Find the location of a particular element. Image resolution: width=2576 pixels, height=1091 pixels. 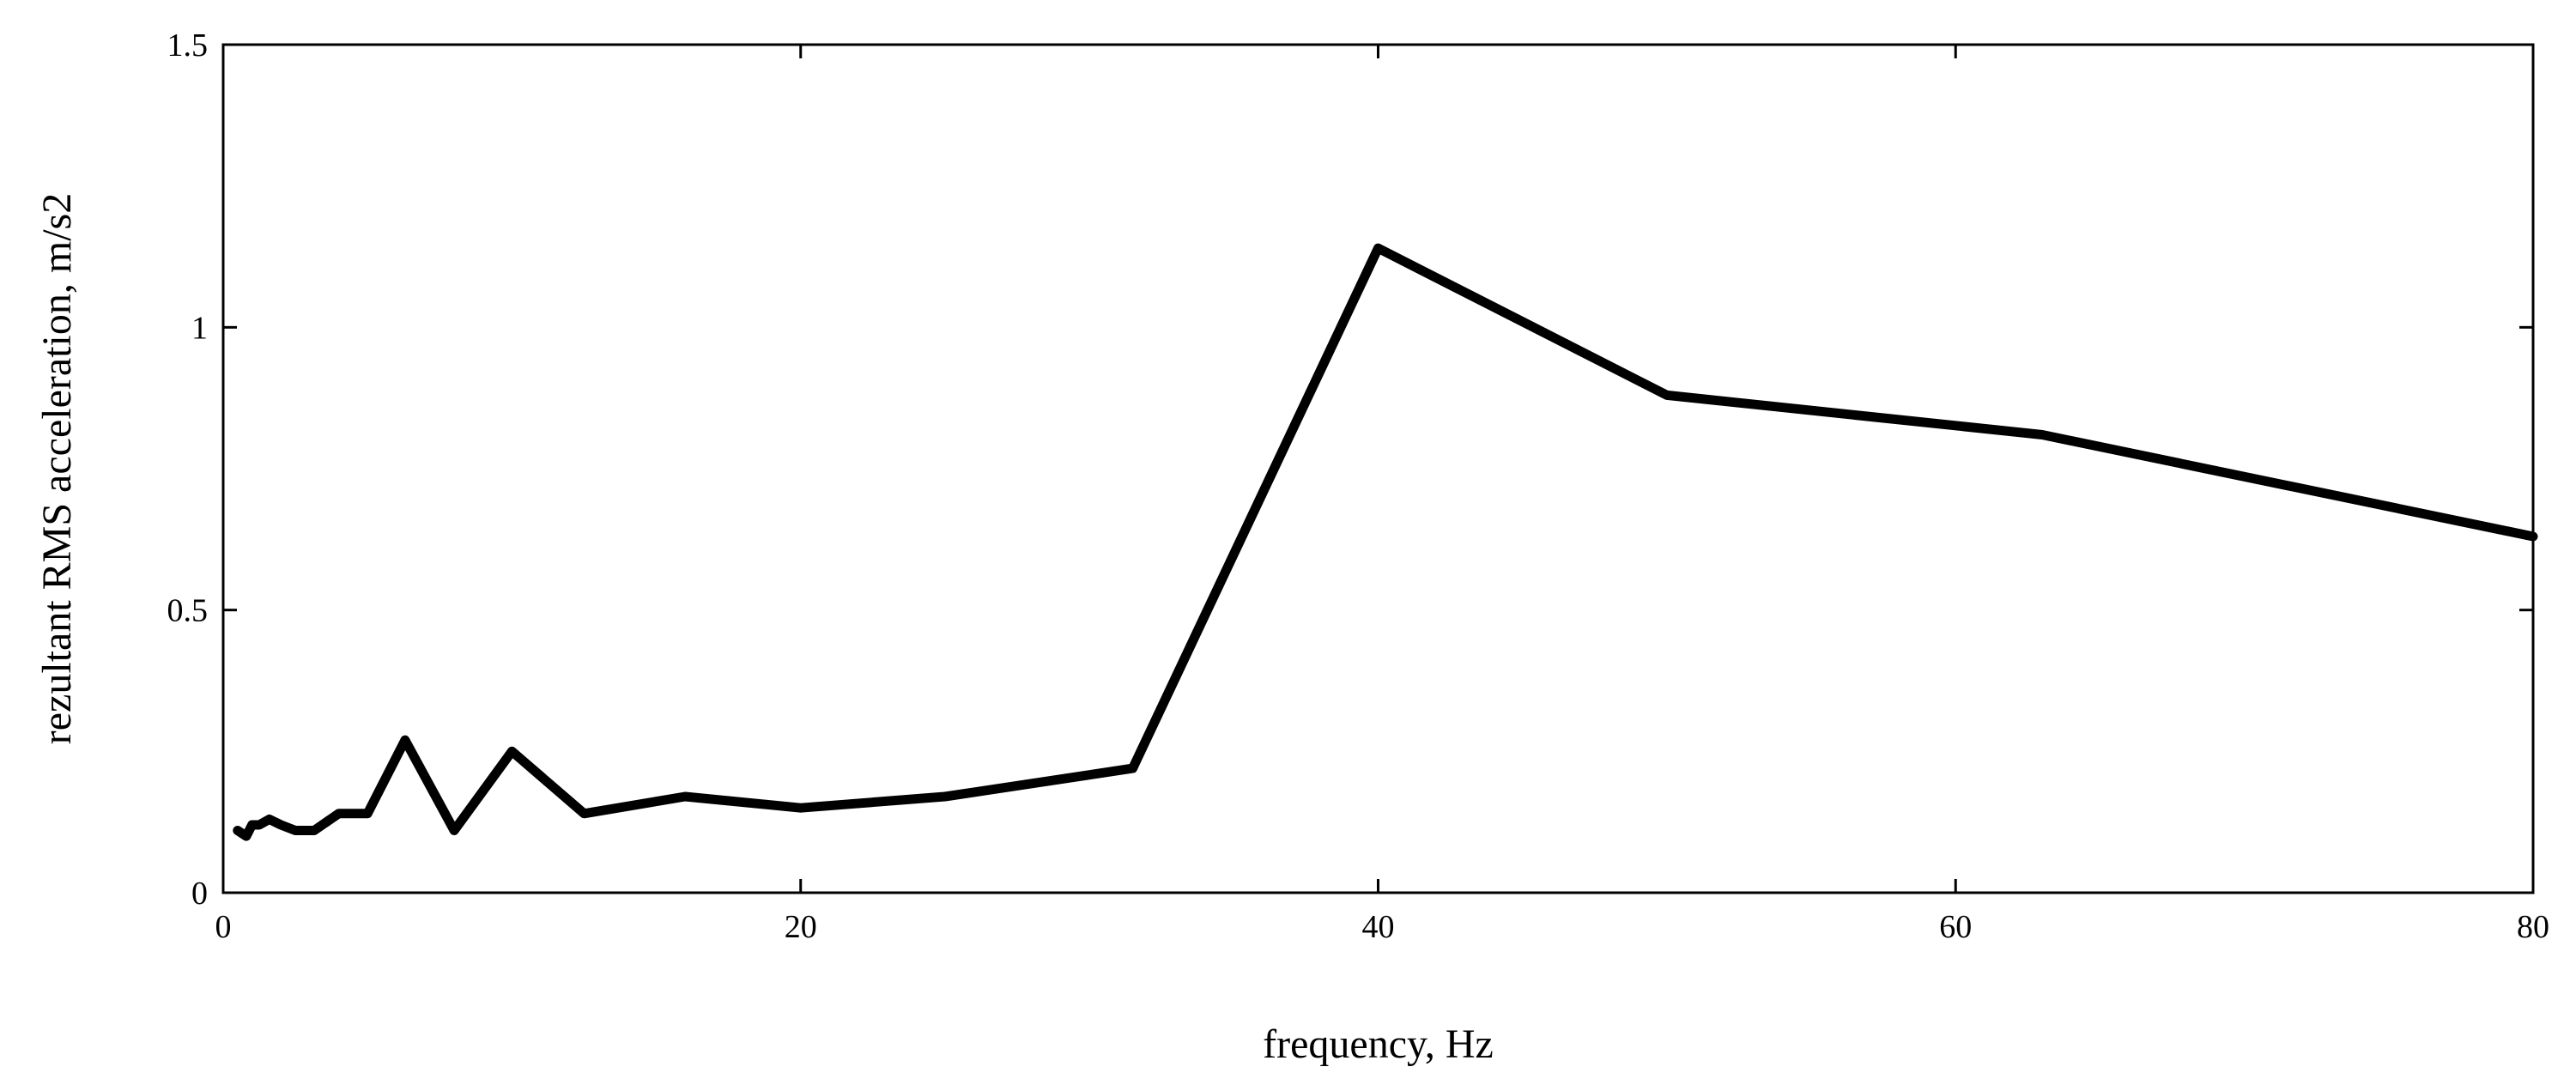

x-tick-label: 20 is located at coordinates (801, 927).